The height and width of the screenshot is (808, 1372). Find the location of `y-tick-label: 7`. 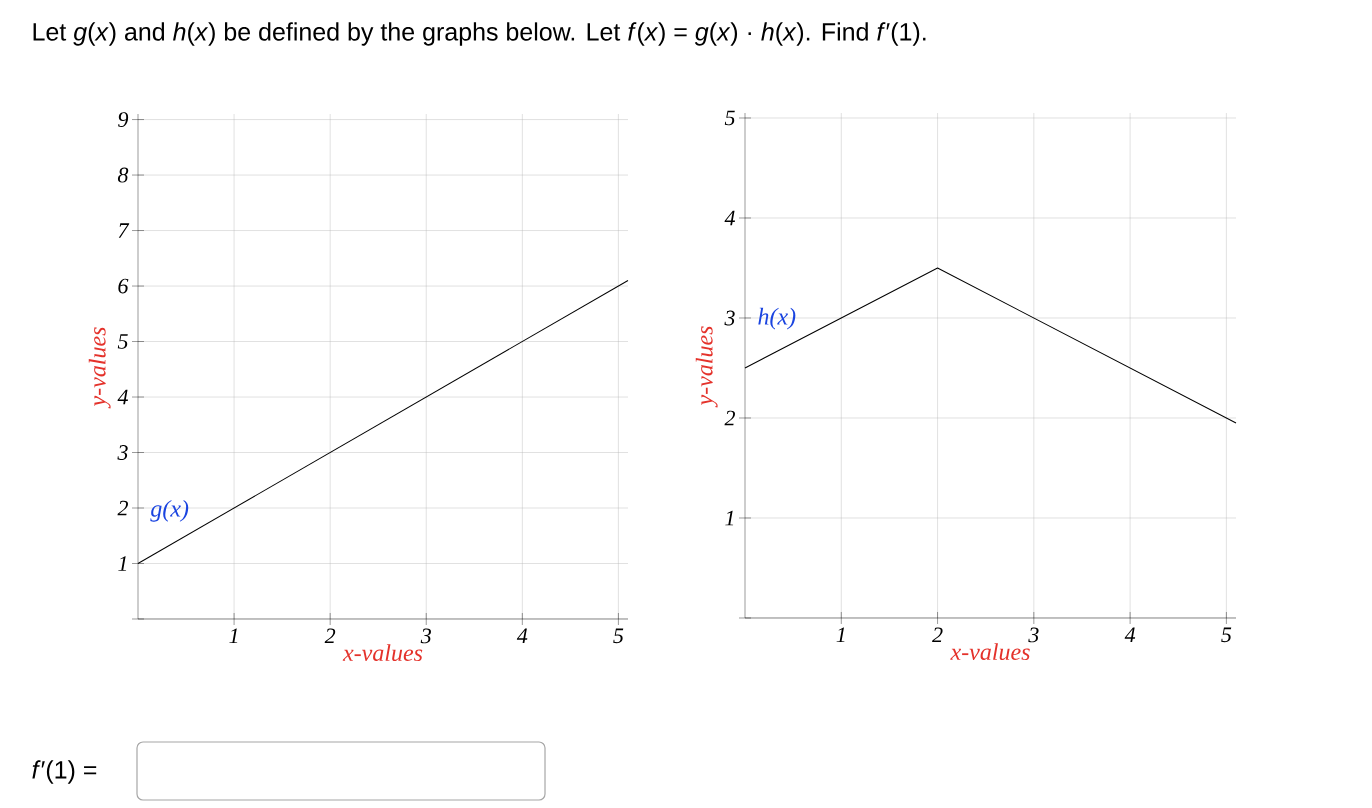

y-tick-label: 7 is located at coordinates (124, 230).